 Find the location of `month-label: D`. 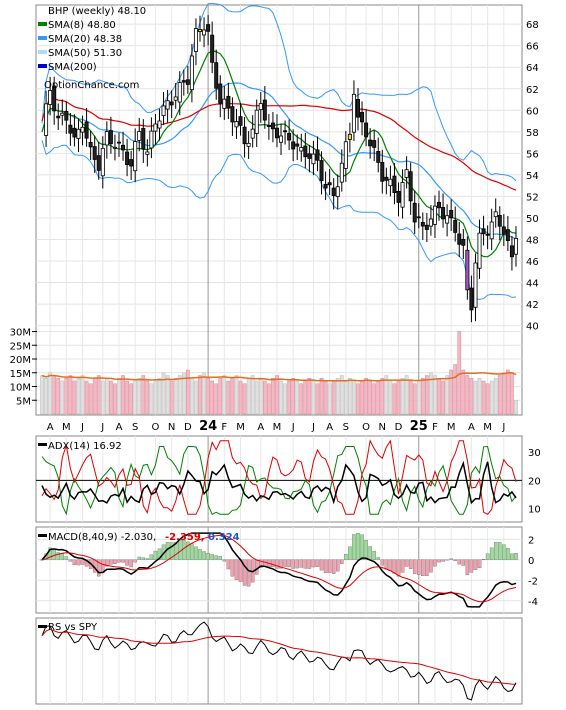

month-label: D is located at coordinates (188, 427).